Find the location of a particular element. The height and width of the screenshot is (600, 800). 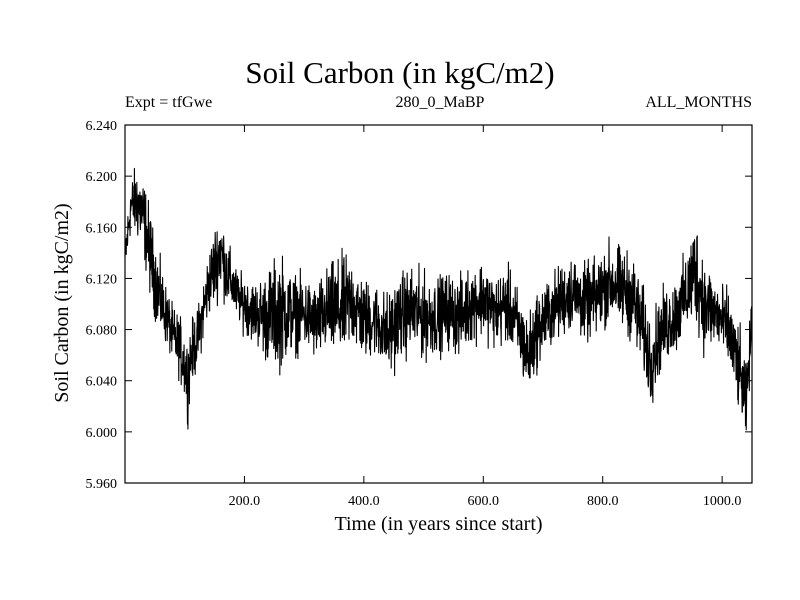

x-tick-label: 200.0 is located at coordinates (245, 501).